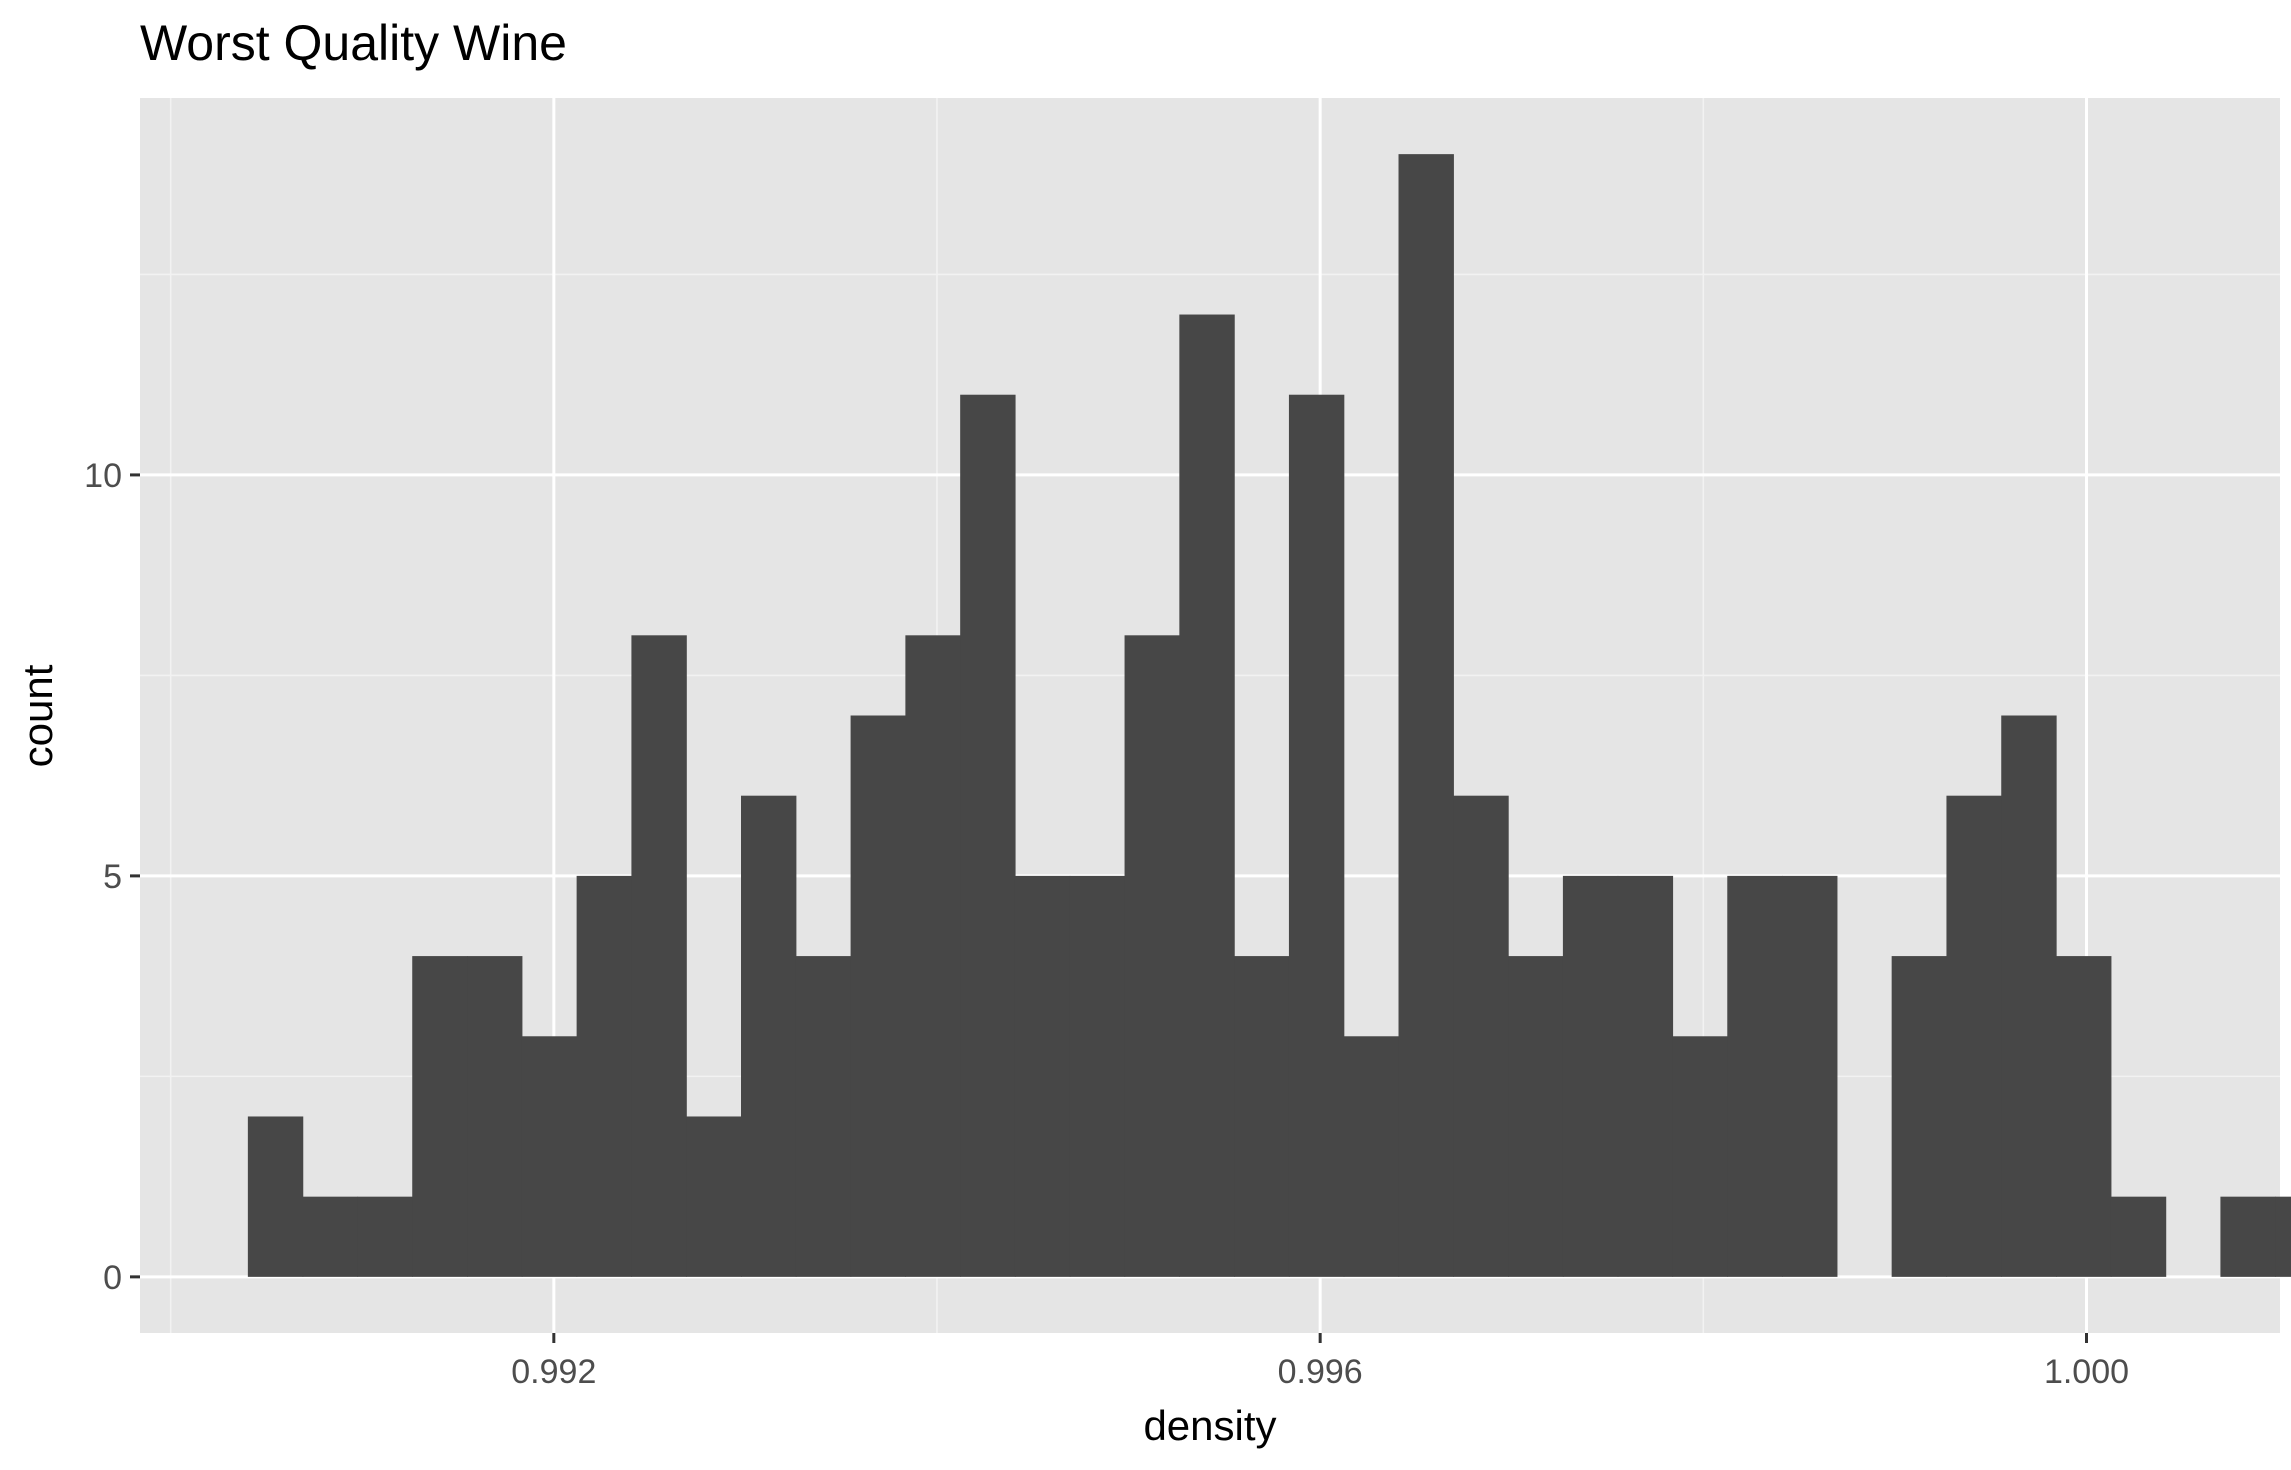  I want to click on x-tick-label-0: 0.992, so click(553, 1372).